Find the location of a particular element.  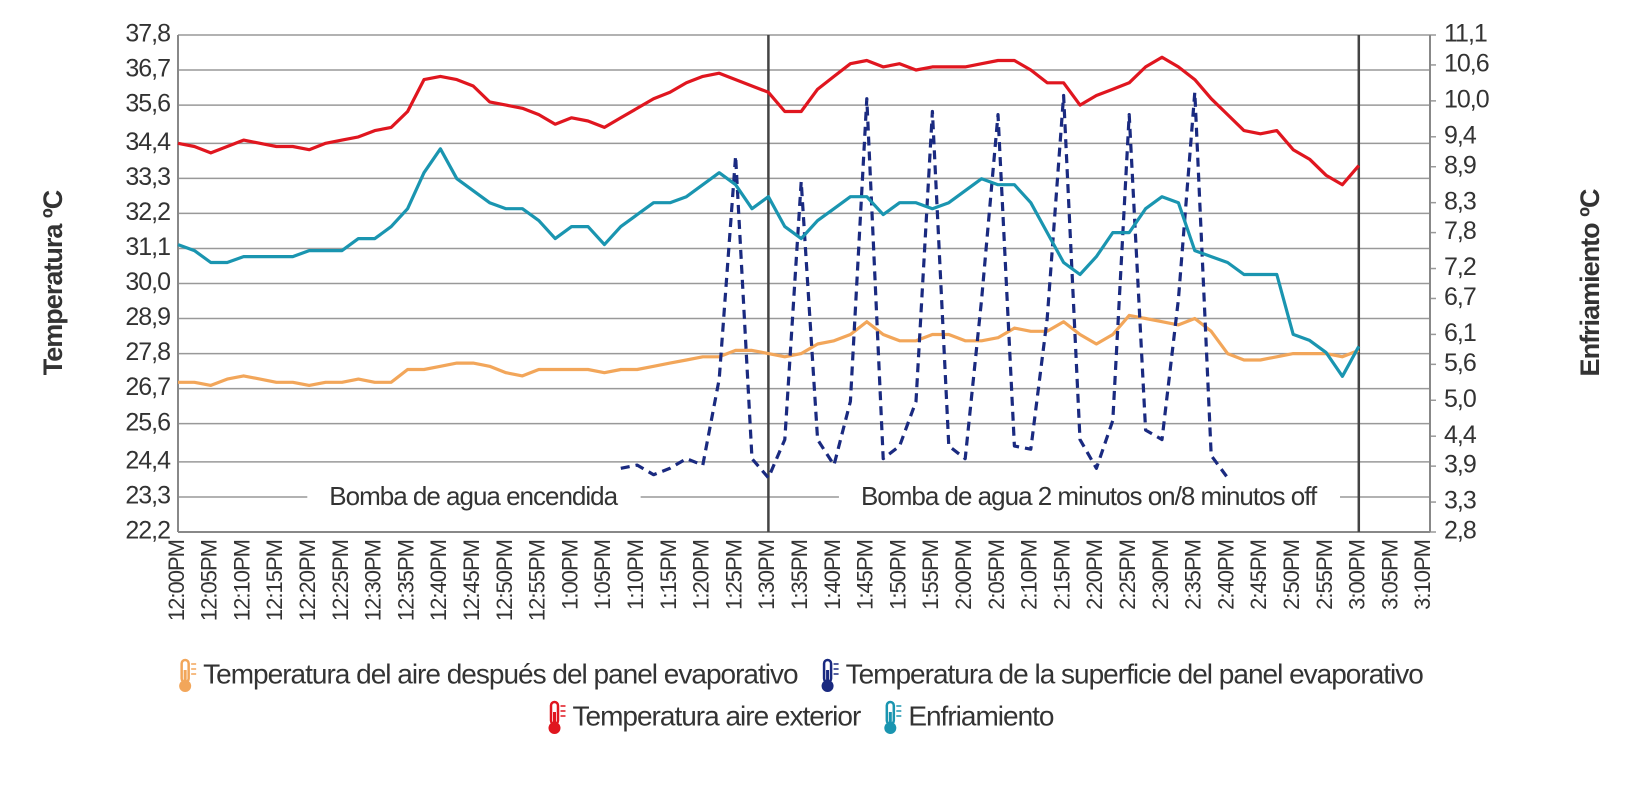

y-tick-label: 31,1 is located at coordinates (147, 247).